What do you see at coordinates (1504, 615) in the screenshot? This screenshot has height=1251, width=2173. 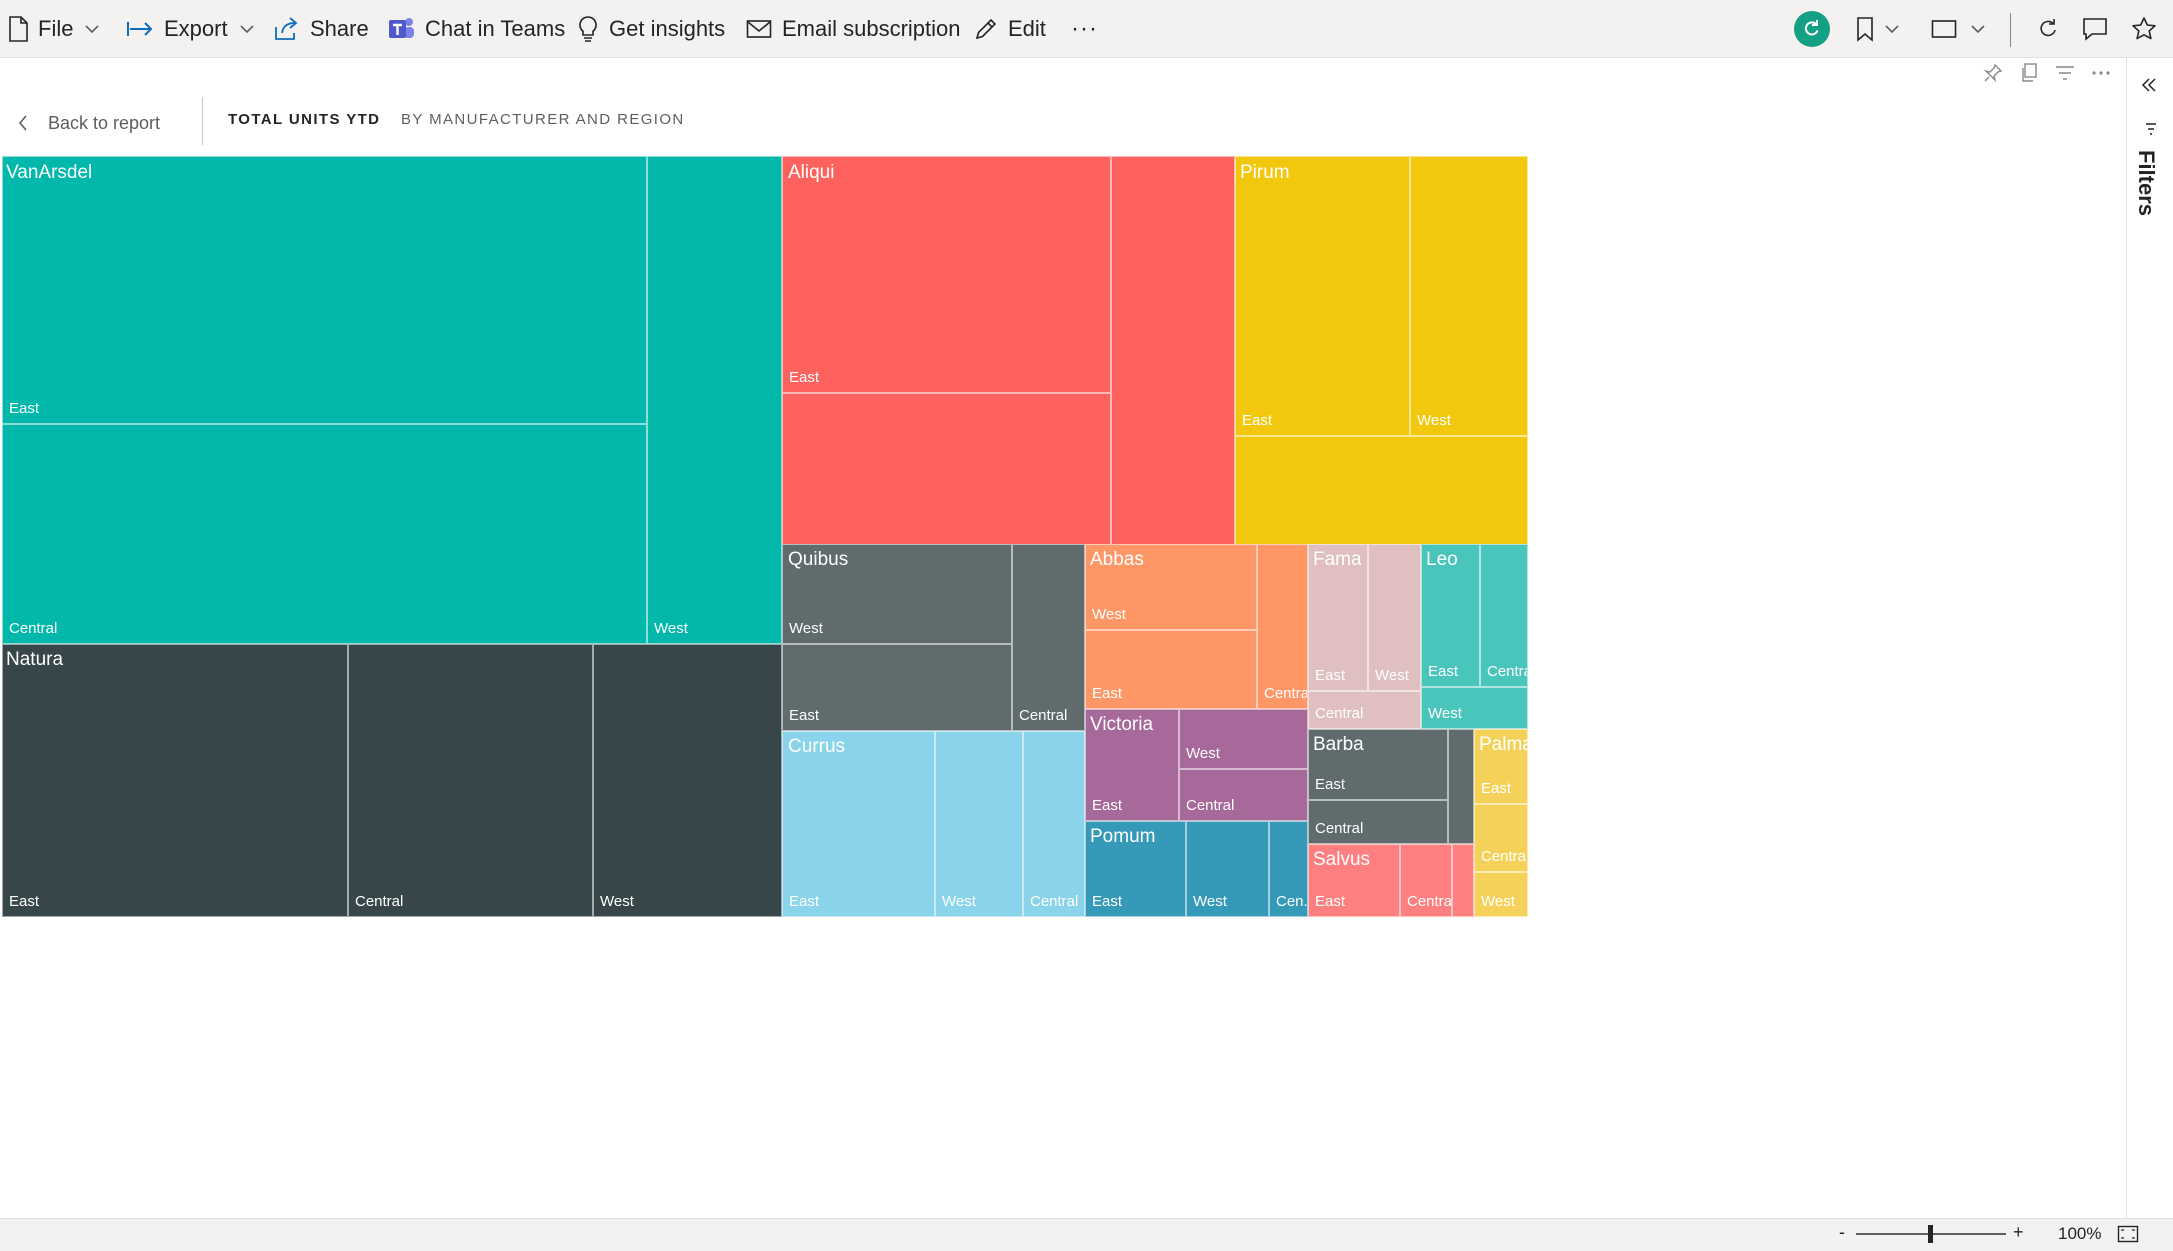 I see `treemap-tile-leo-central: Central` at bounding box center [1504, 615].